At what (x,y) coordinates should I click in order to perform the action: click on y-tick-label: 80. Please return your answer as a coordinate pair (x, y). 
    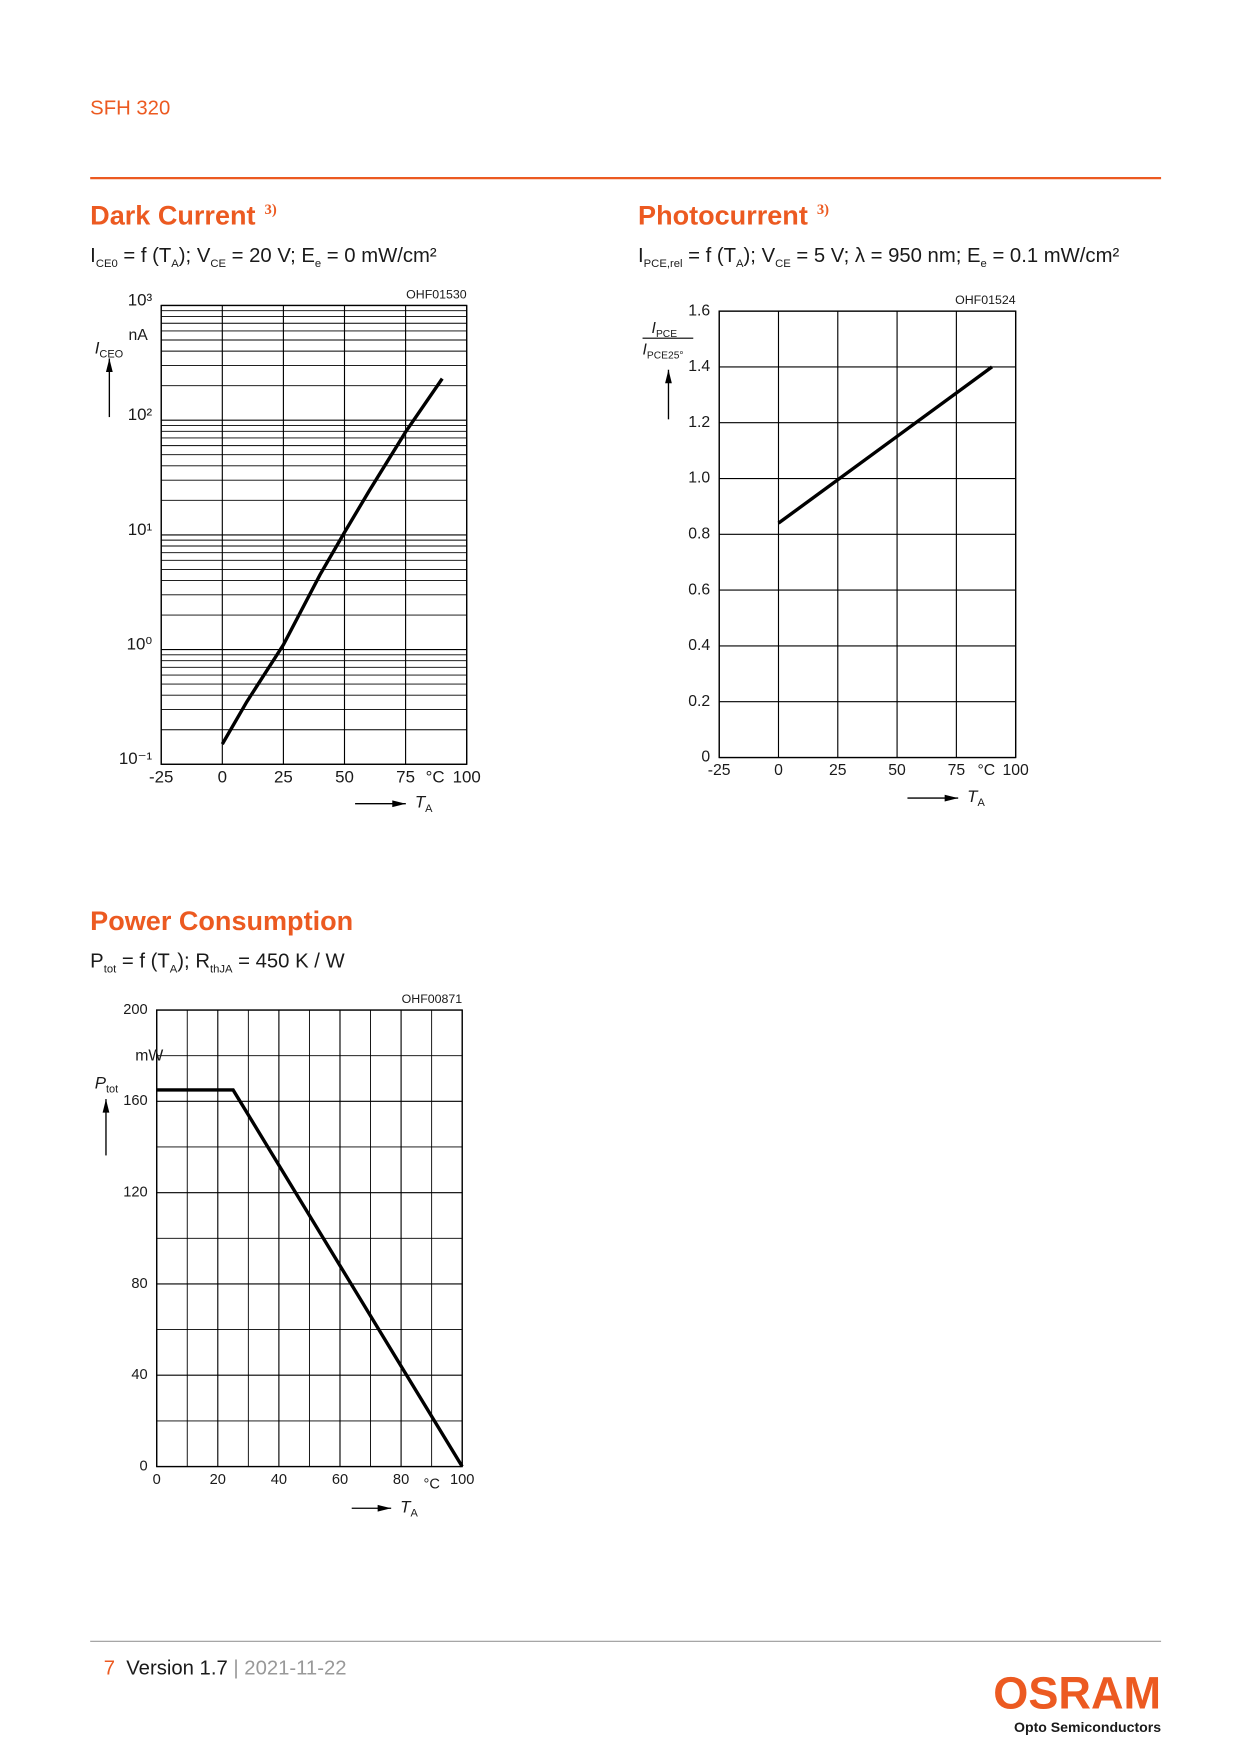
    Looking at the image, I should click on (139, 1284).